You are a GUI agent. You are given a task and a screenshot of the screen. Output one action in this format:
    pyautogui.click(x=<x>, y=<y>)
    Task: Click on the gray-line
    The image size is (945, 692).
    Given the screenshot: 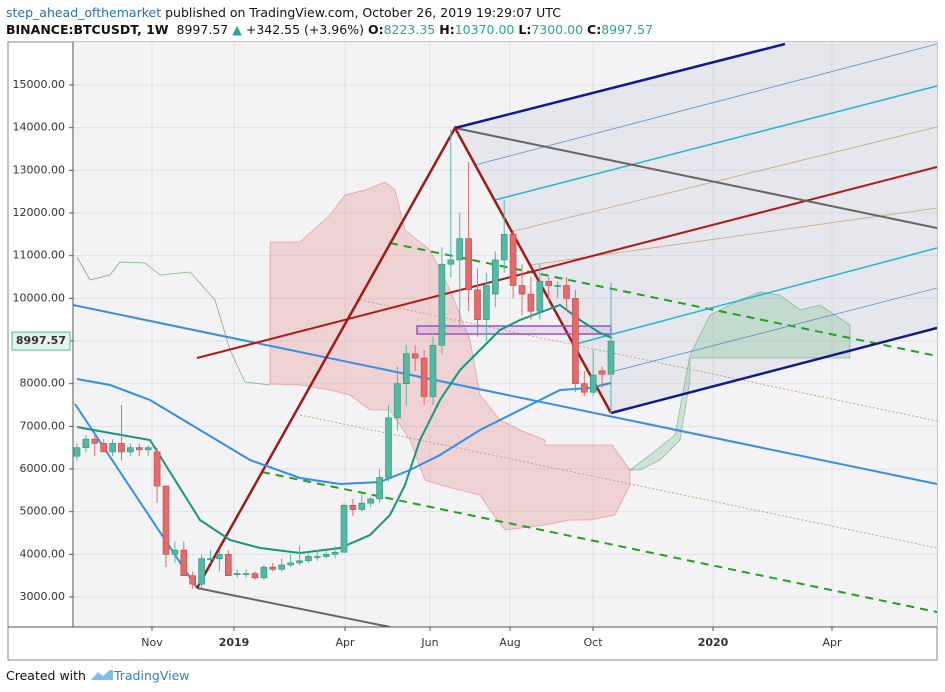 What is the action you would take?
    pyautogui.click(x=695, y=178)
    